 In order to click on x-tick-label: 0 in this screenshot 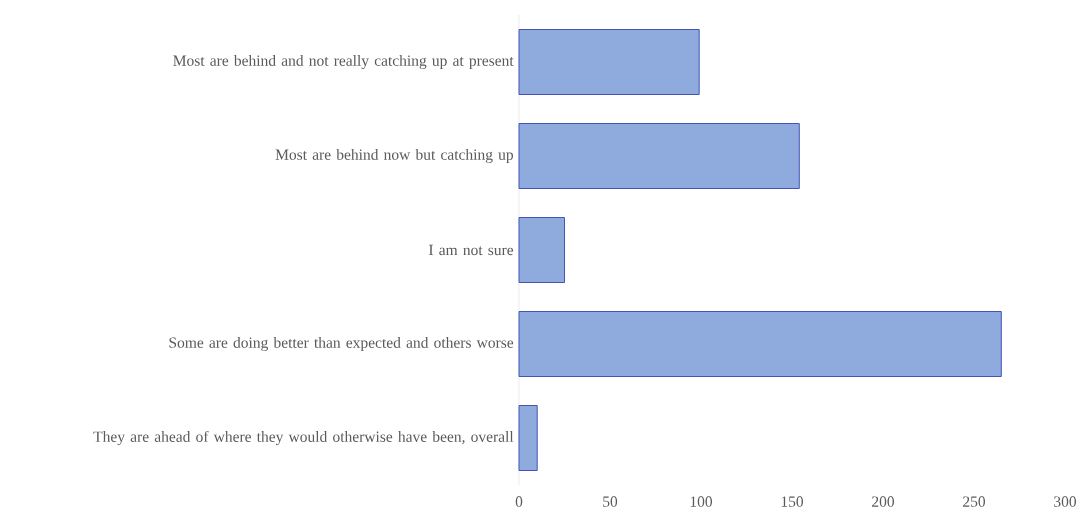, I will do `click(519, 501)`.